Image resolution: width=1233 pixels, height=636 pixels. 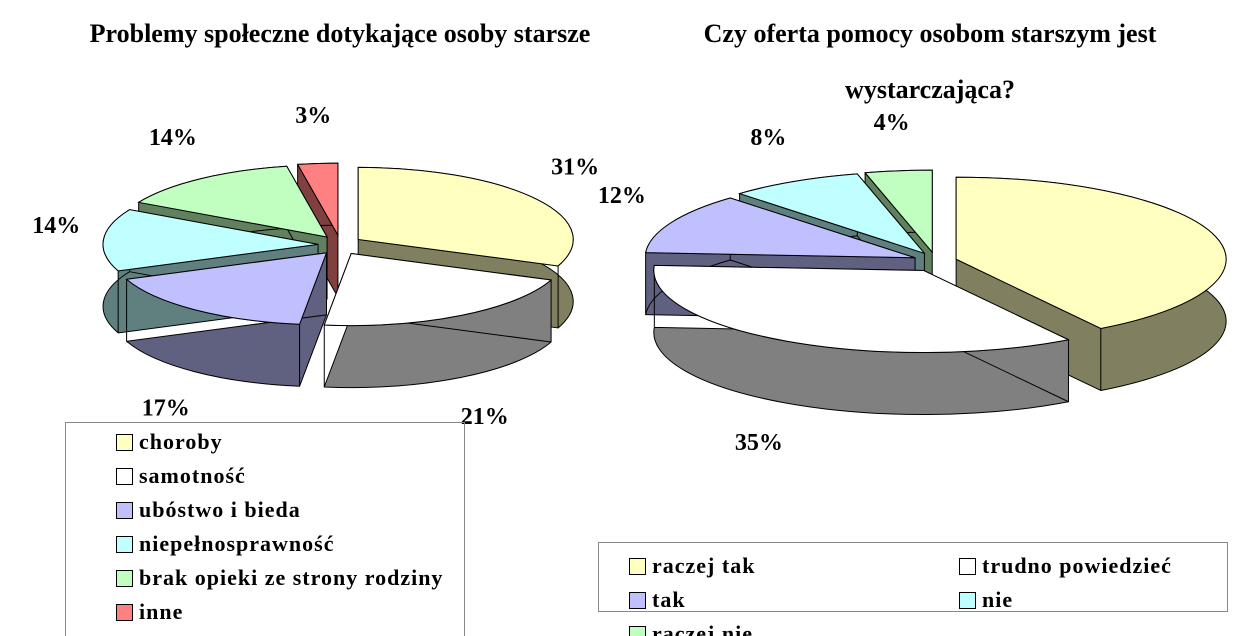 What do you see at coordinates (575, 167) in the screenshot?
I see `data-label: 31%` at bounding box center [575, 167].